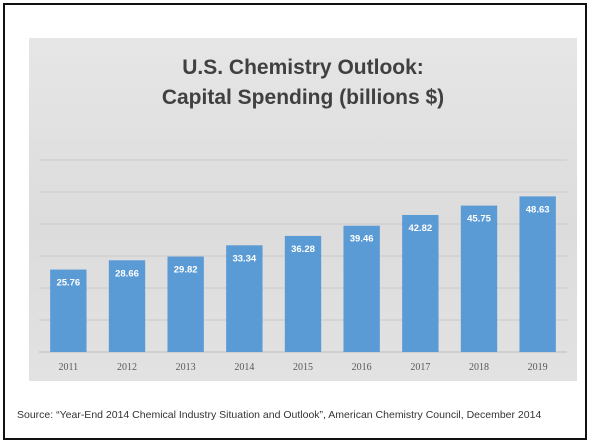 The height and width of the screenshot is (447, 594). I want to click on bar-value-label: 36.28, so click(303, 249).